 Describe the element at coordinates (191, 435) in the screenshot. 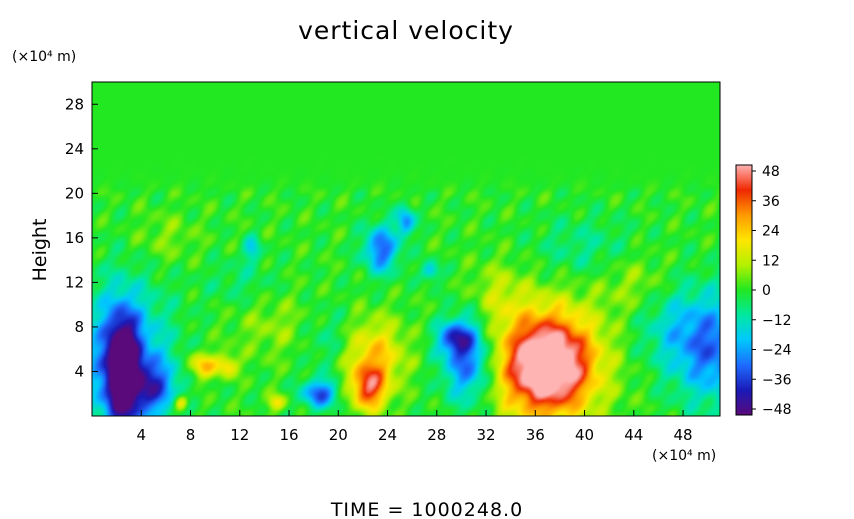

I see `x-tick-label: 8` at that location.